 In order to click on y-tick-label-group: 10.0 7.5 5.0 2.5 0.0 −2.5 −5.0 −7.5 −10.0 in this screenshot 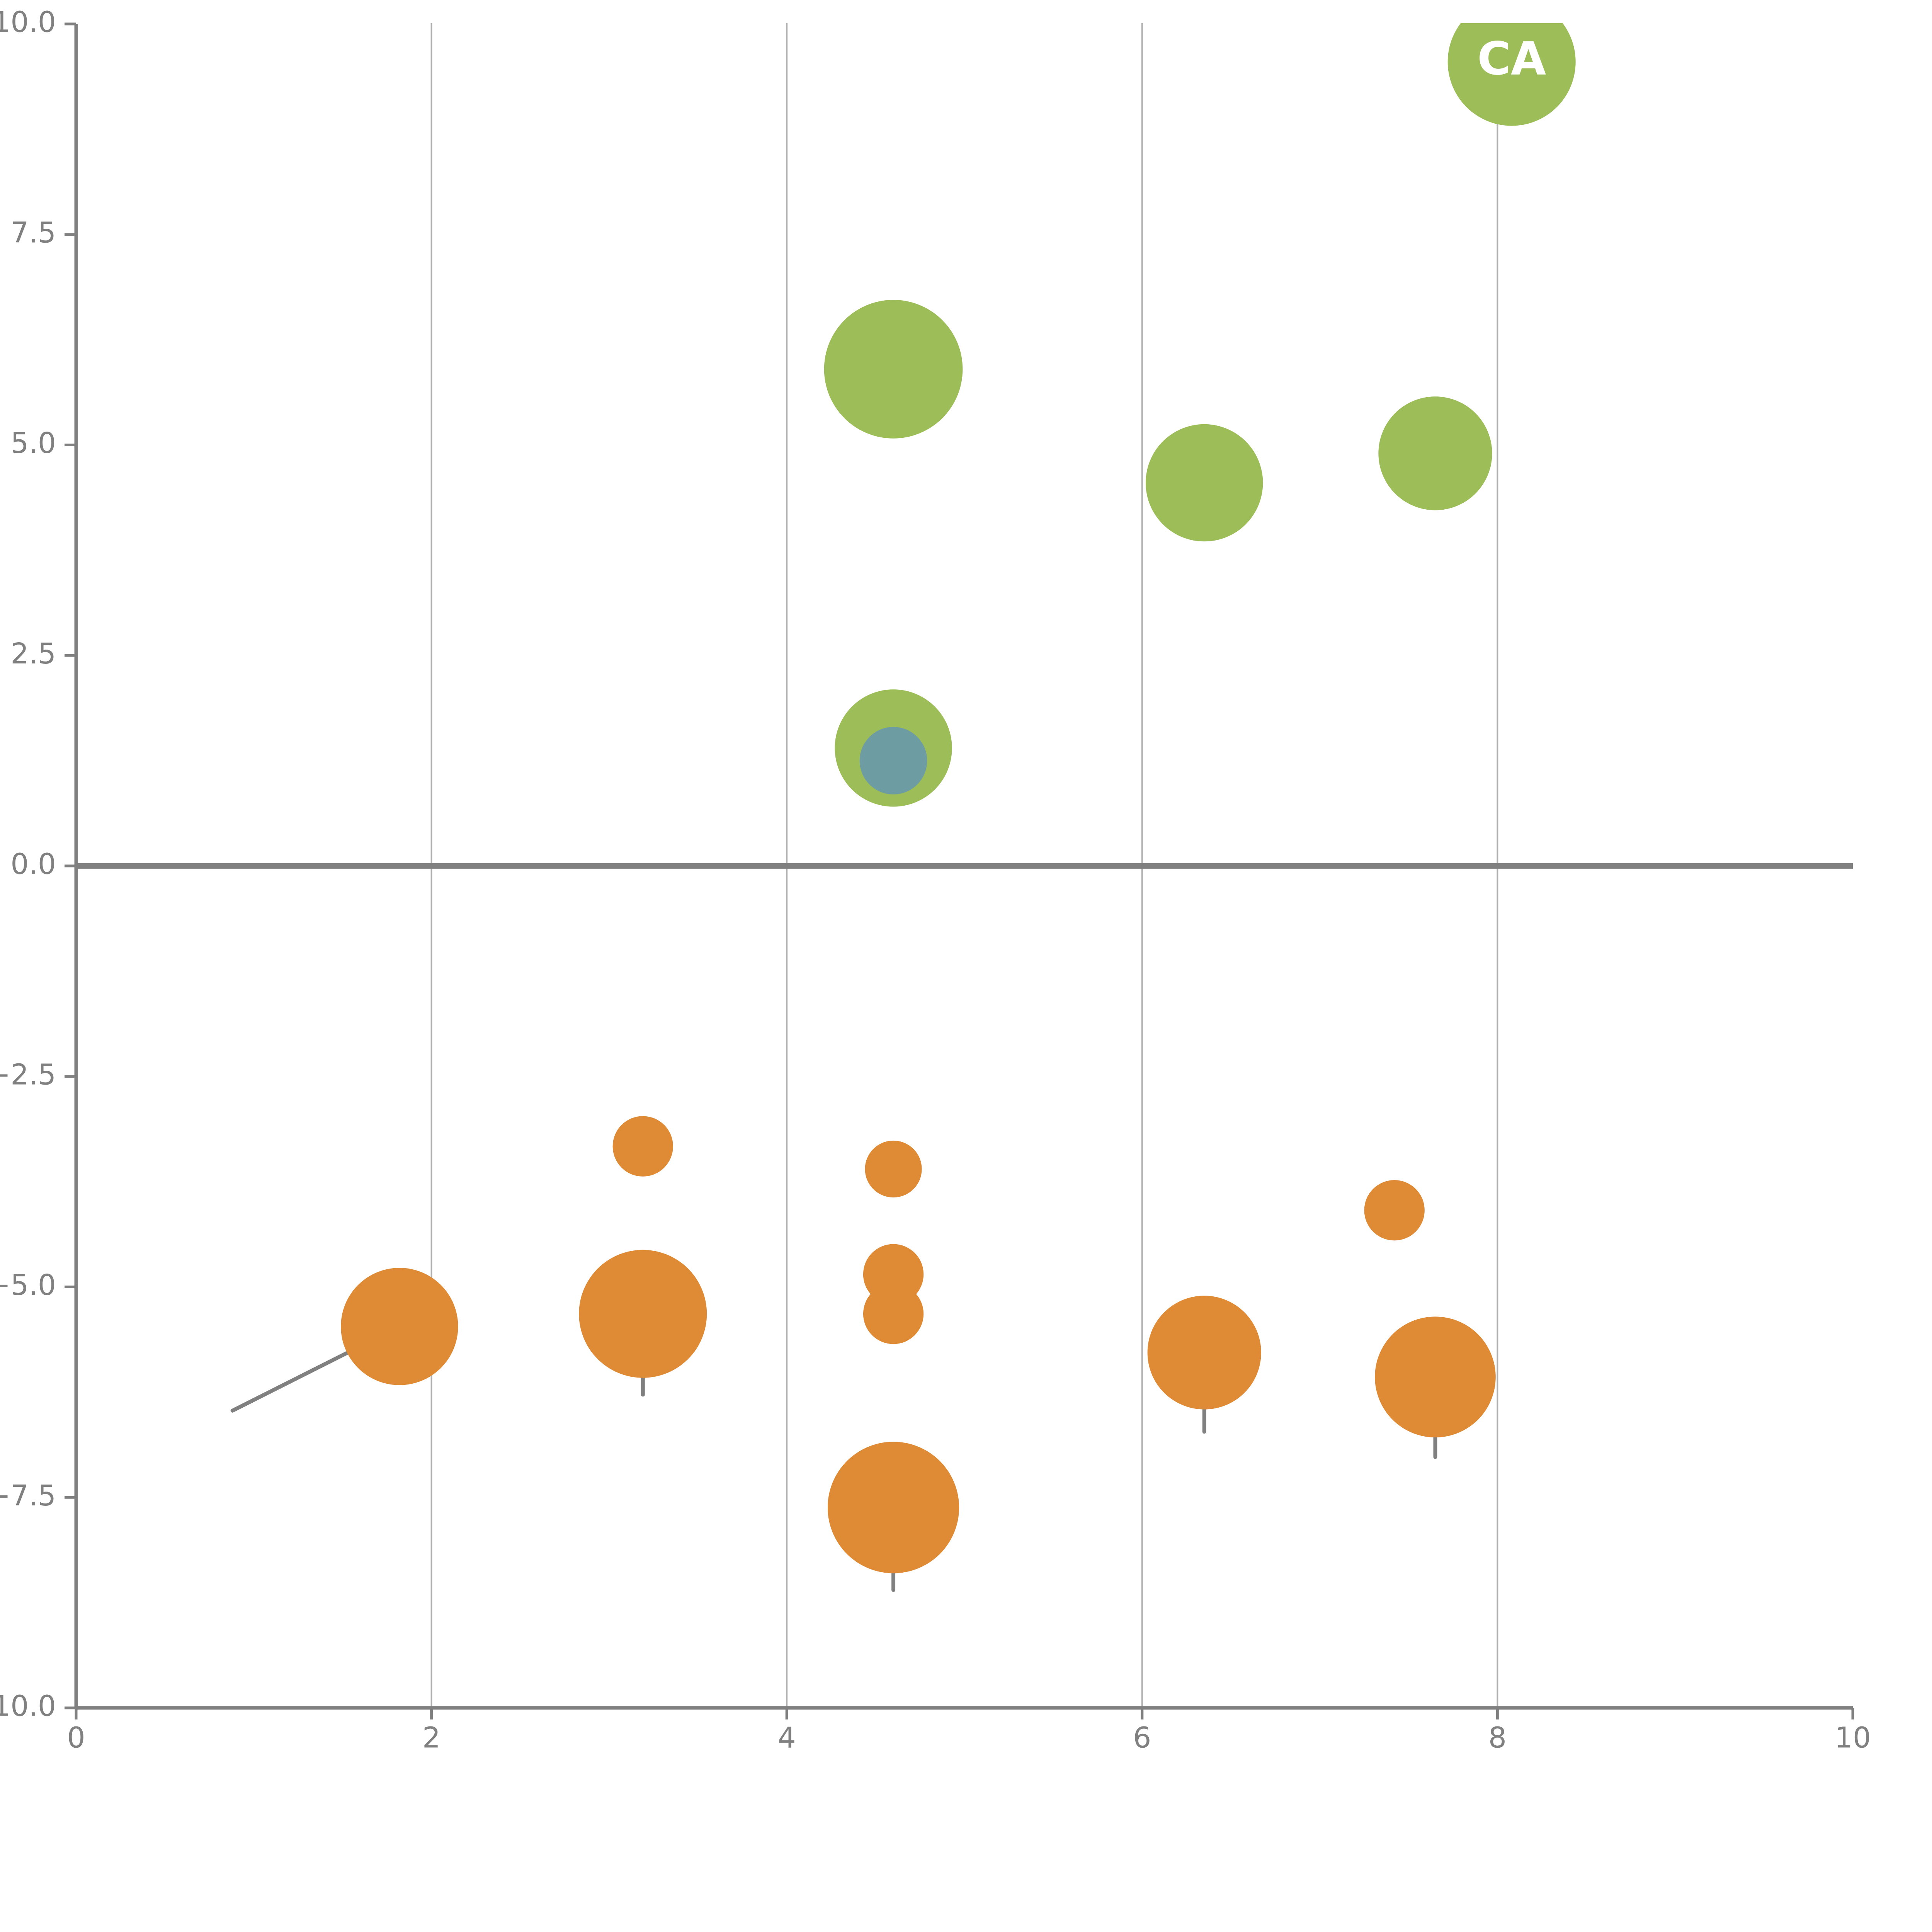, I will do `click(28, 864)`.